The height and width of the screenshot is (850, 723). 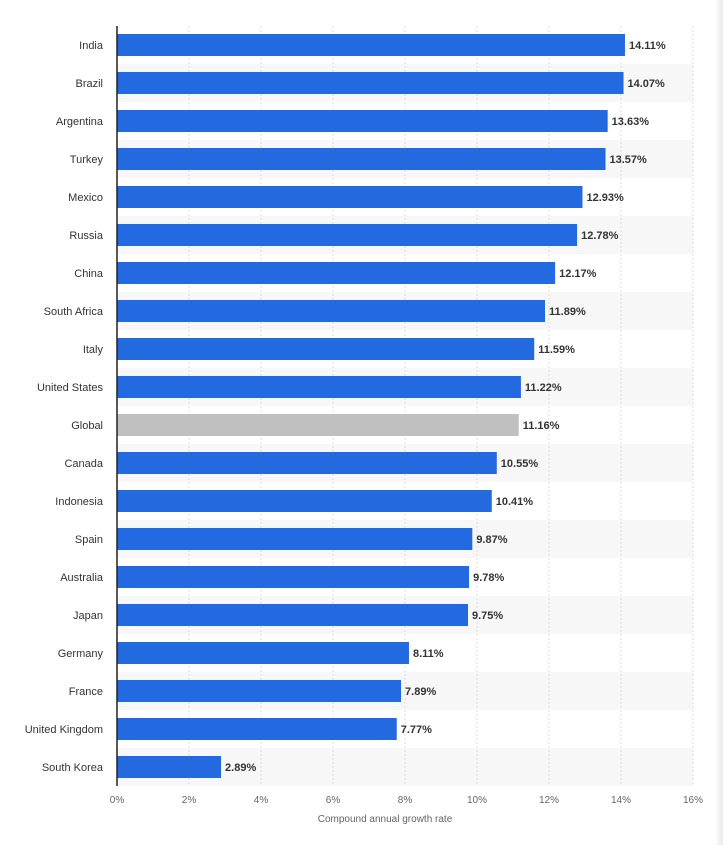 I want to click on x-tick-label-16: 16%, so click(x=693, y=800).